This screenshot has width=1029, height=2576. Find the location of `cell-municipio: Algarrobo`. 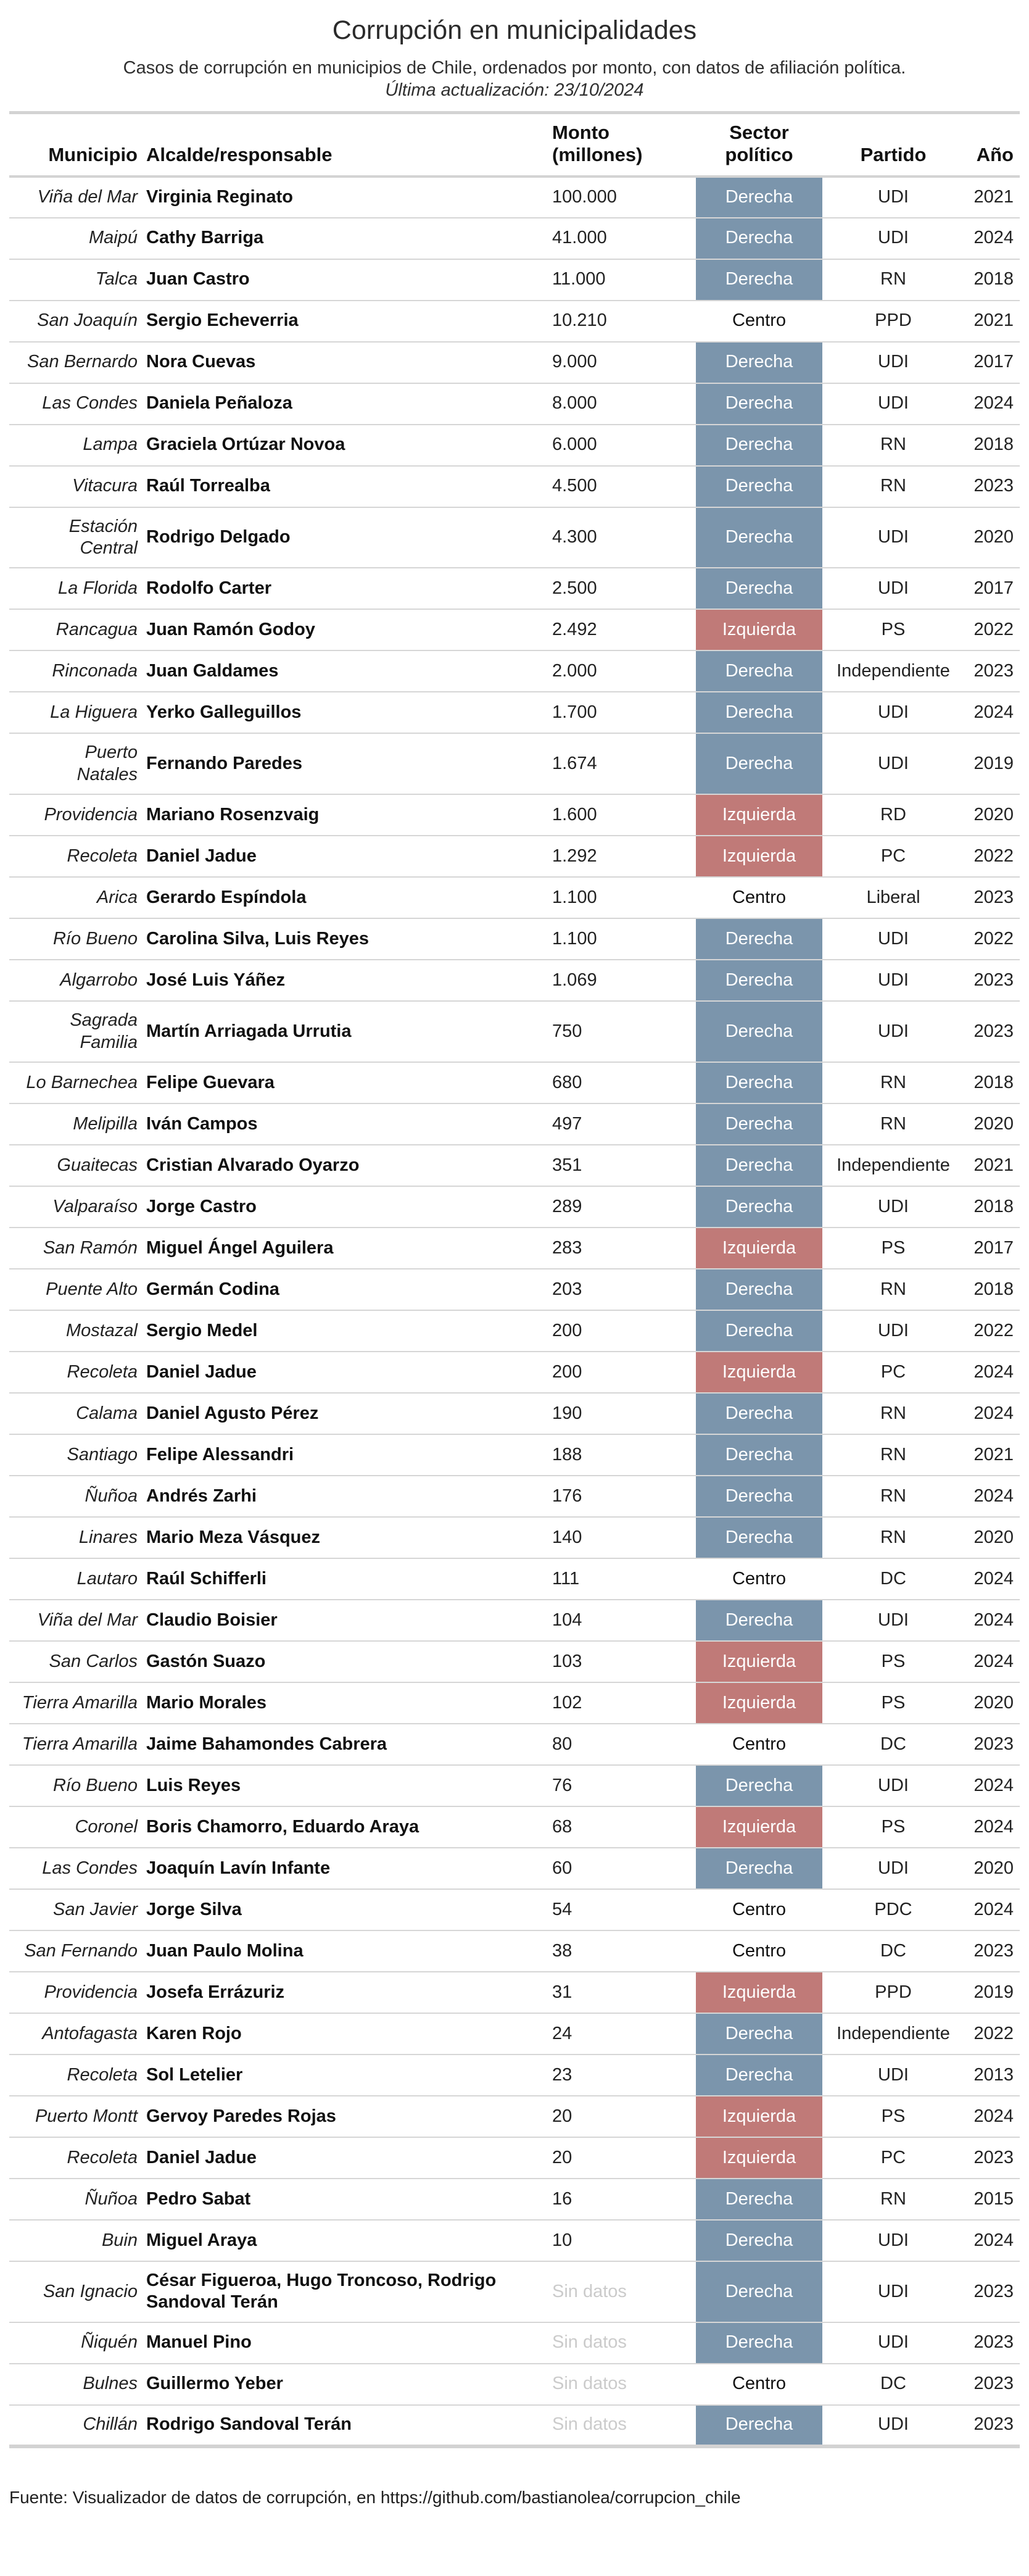

cell-municipio: Algarrobo is located at coordinates (77, 981).